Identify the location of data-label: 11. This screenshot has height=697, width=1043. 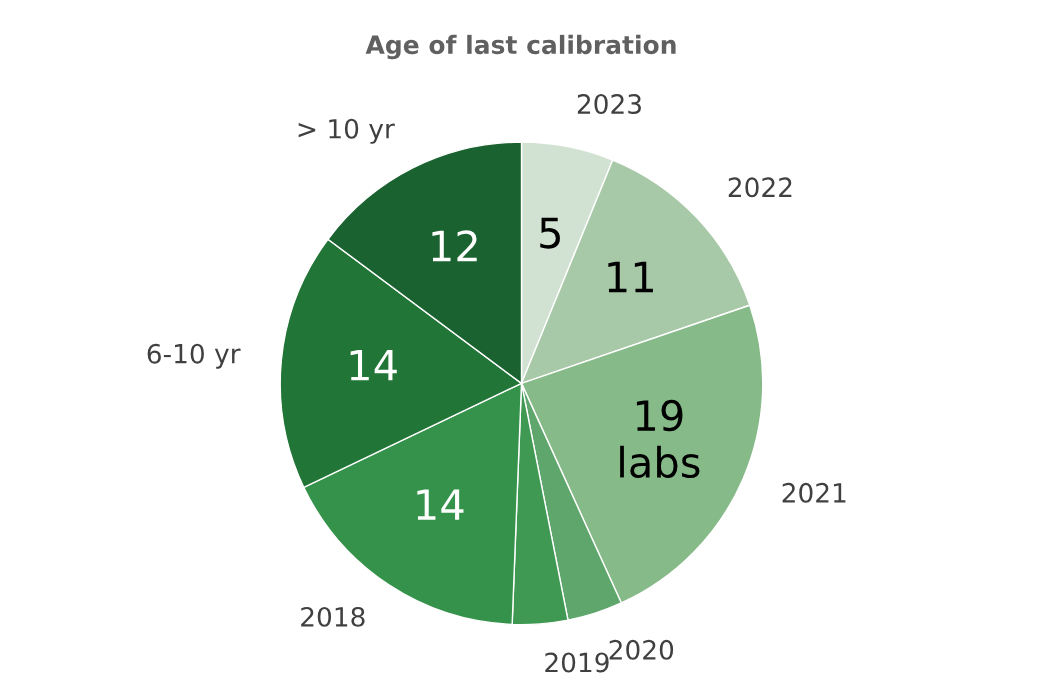
(630, 277).